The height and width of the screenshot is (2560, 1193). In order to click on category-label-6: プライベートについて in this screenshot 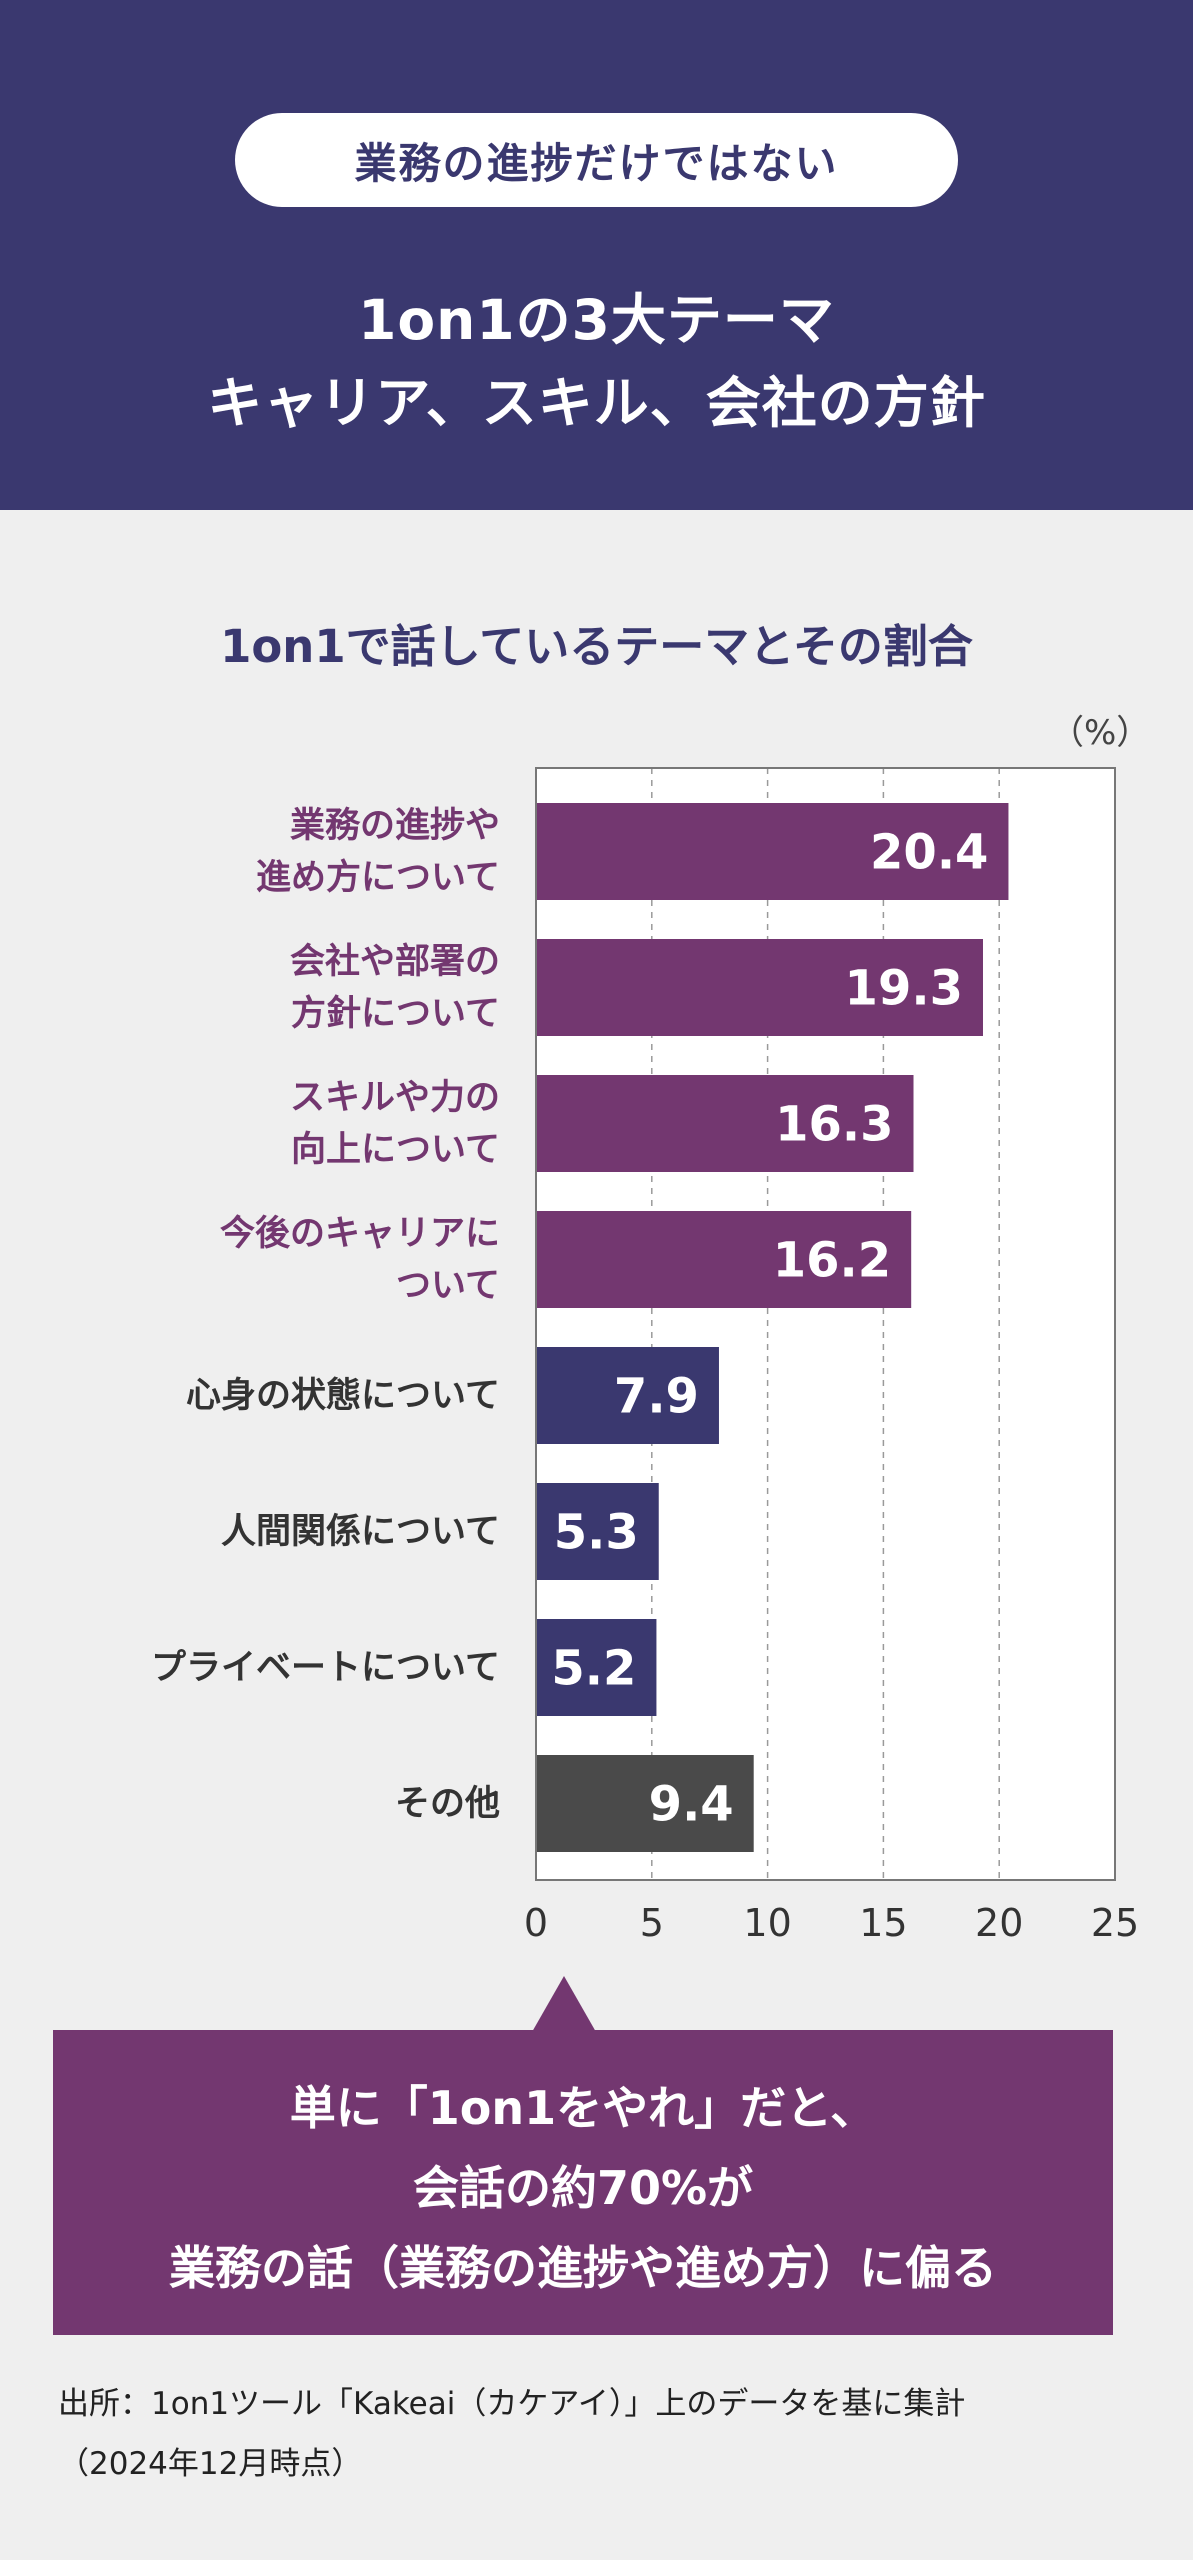, I will do `click(325, 1668)`.